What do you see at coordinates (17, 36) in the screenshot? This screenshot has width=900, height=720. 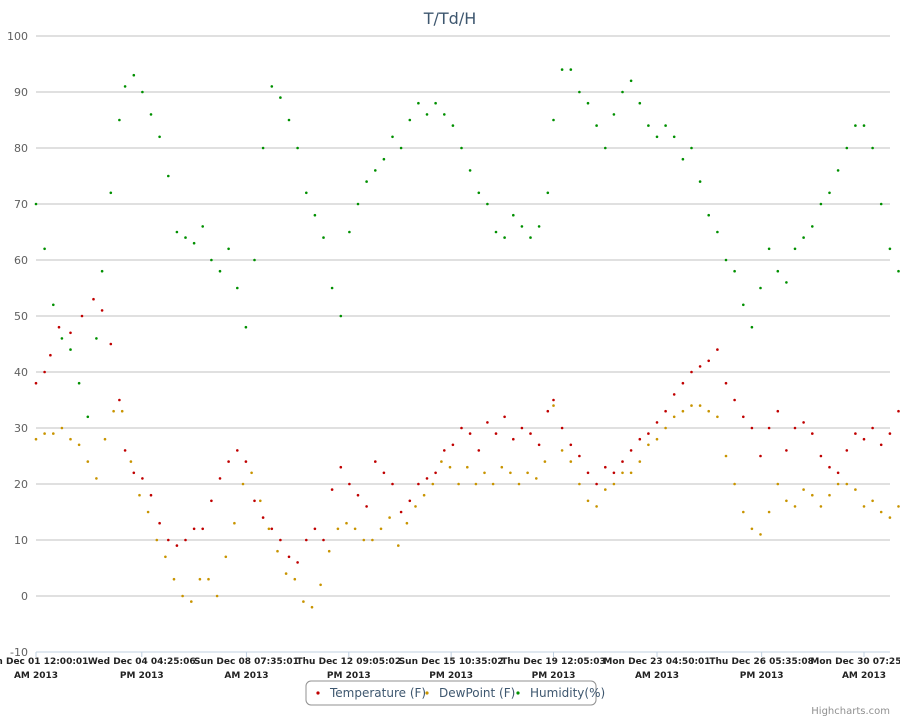 I see `y-tick-label: 100` at bounding box center [17, 36].